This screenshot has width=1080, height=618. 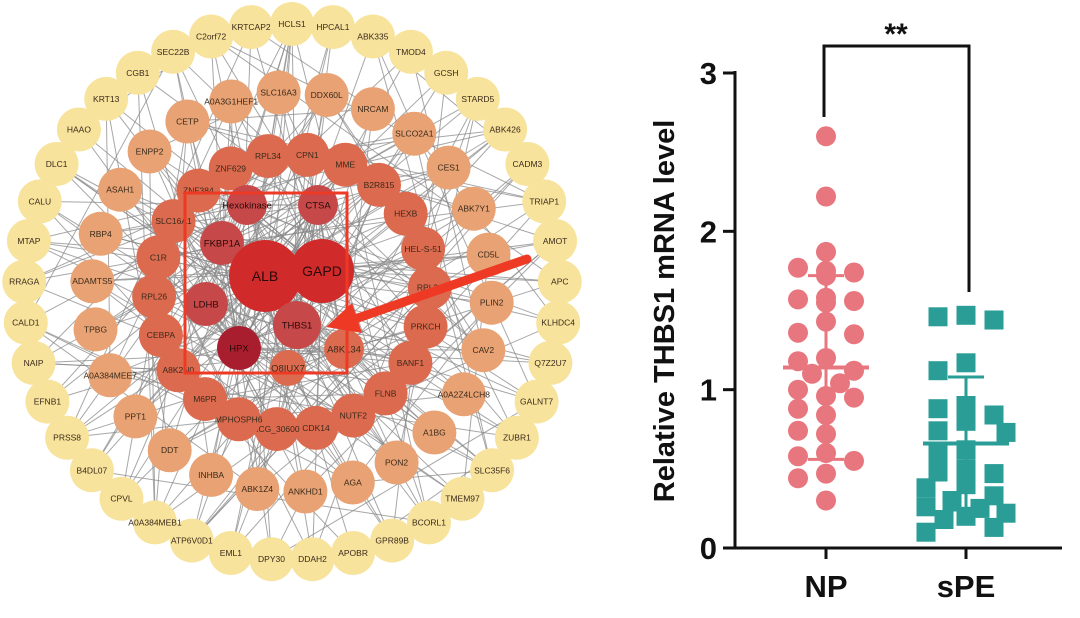 I want to click on network-node: CDK14, so click(x=316, y=427).